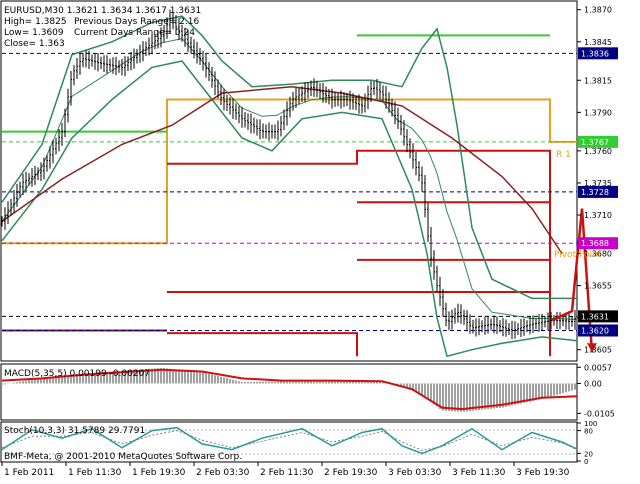 The width and height of the screenshot is (640, 484). I want to click on r1-label: R 1, so click(563, 155).